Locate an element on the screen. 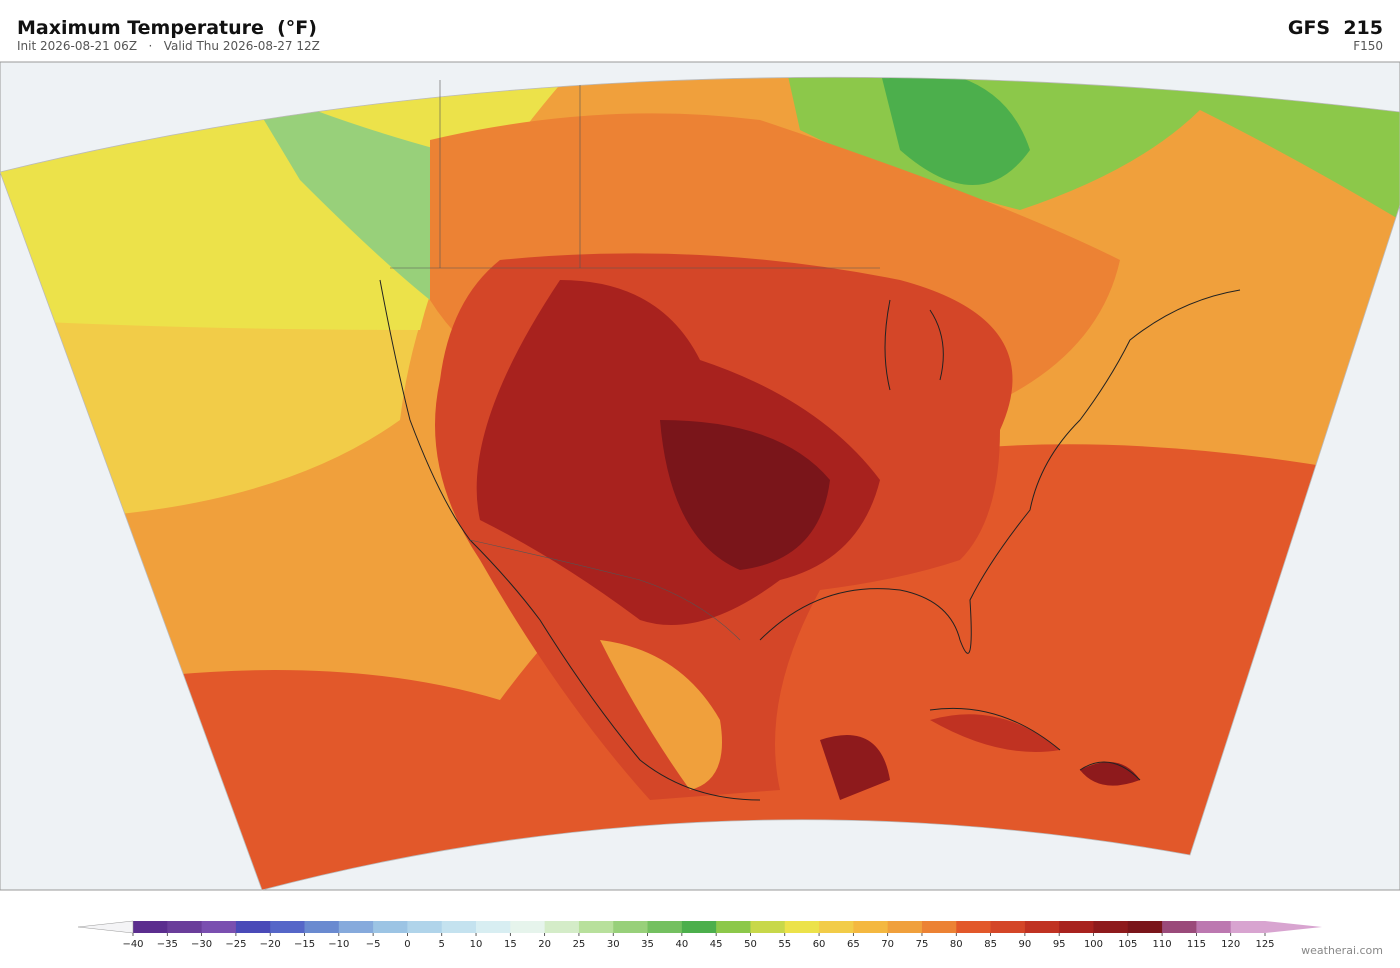 Image resolution: width=1400 pixels, height=968 pixels. colorbar-tick-label: 55 is located at coordinates (784, 944).